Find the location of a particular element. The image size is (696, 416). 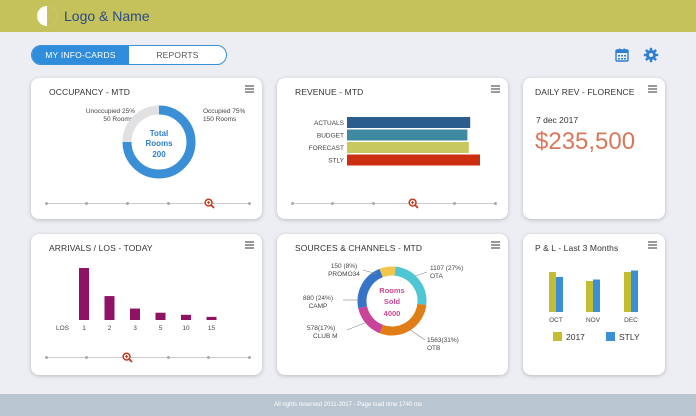

card-title: P & L - Last 3 Months is located at coordinates (577, 248).